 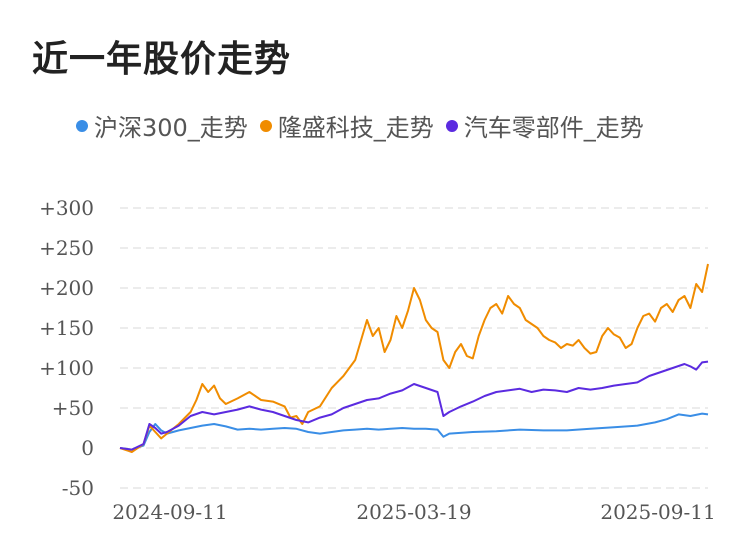 I want to click on y-tick-label: +50, so click(x=73, y=408).